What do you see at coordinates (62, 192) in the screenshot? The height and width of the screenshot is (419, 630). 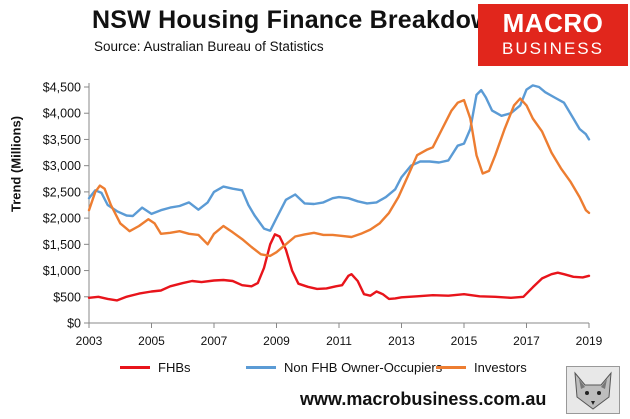 I see `y-tick-label: $2,500` at bounding box center [62, 192].